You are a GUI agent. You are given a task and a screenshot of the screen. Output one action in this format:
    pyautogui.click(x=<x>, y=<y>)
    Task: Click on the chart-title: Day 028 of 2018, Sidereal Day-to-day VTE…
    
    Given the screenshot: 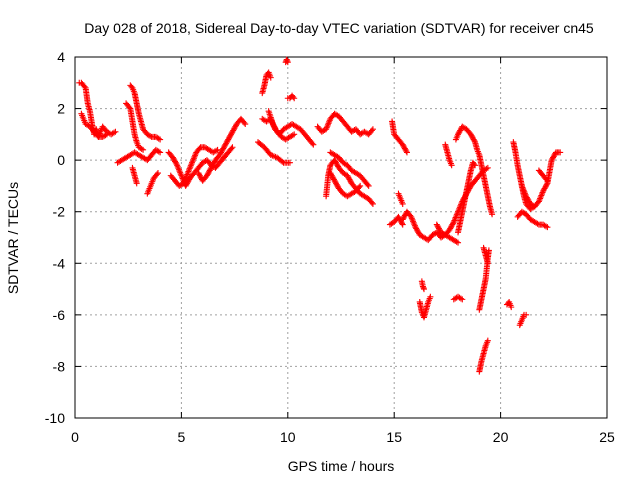 What is the action you would take?
    pyautogui.click(x=339, y=28)
    